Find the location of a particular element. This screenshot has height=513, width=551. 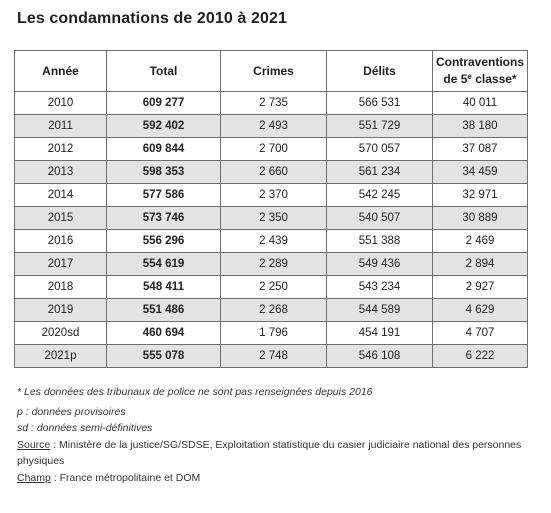

header-crimes: Crimes is located at coordinates (273, 71).